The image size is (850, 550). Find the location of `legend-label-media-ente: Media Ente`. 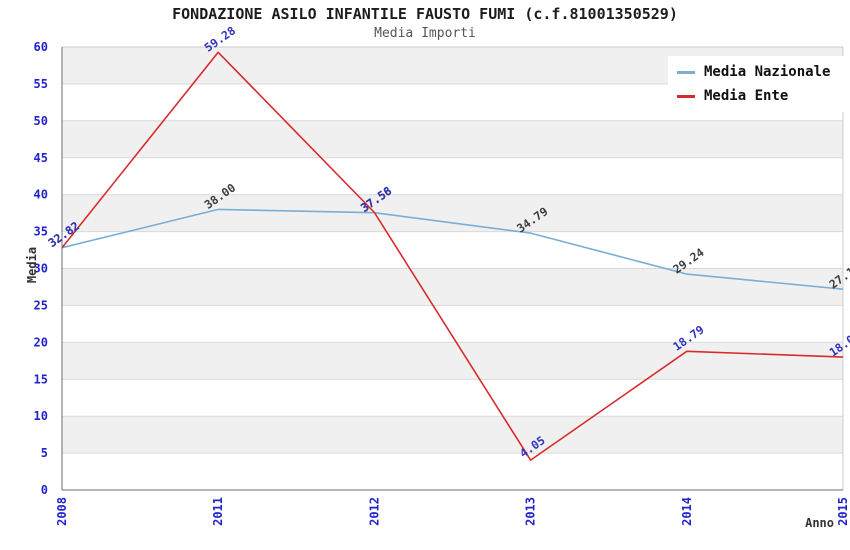

legend-label-media-ente: Media Ente is located at coordinates (746, 96).